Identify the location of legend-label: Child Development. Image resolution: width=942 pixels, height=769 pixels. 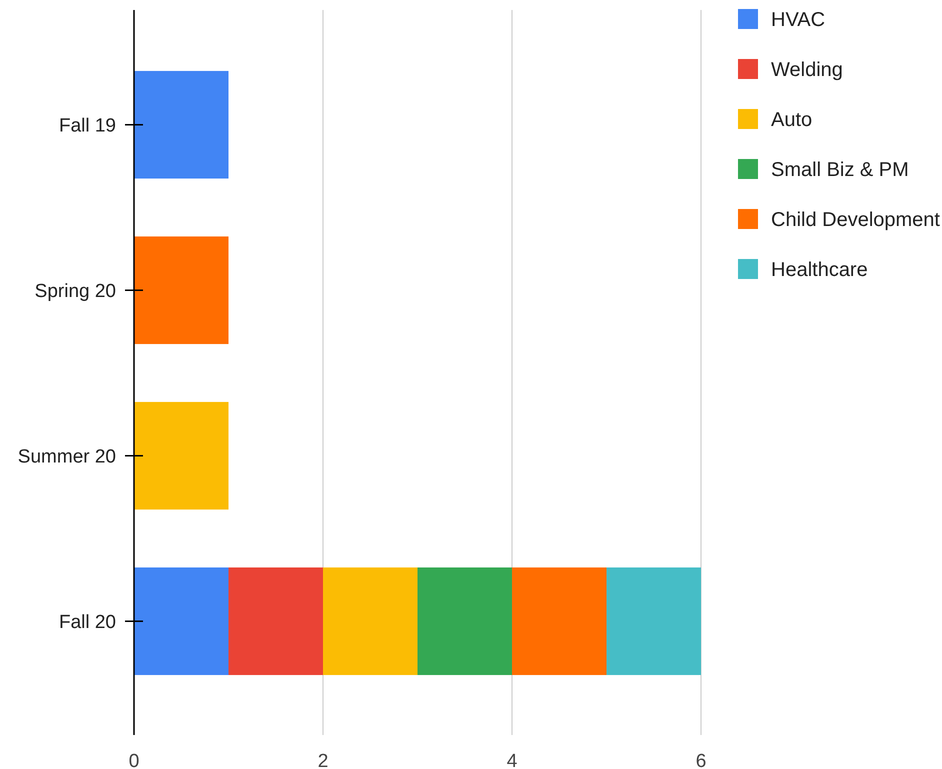
(855, 220).